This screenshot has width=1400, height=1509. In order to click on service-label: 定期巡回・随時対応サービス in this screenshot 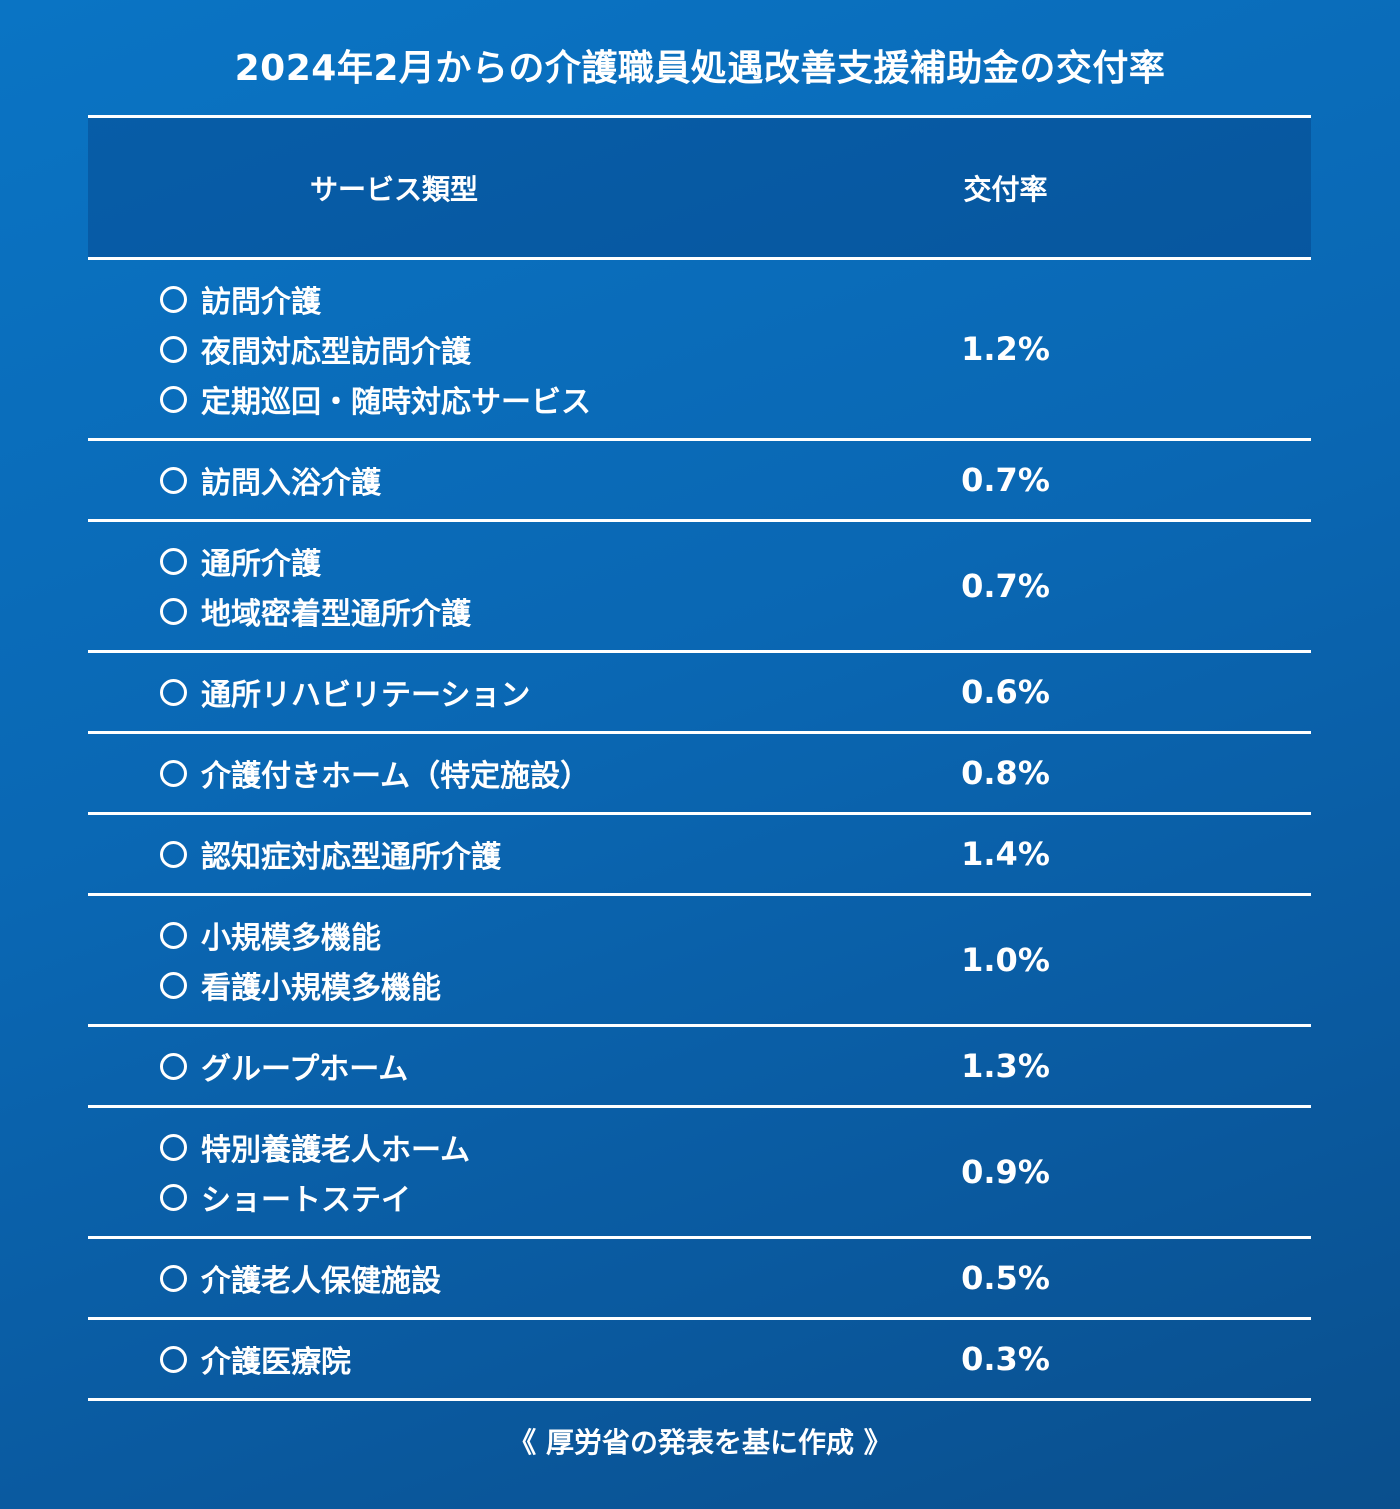, I will do `click(396, 402)`.